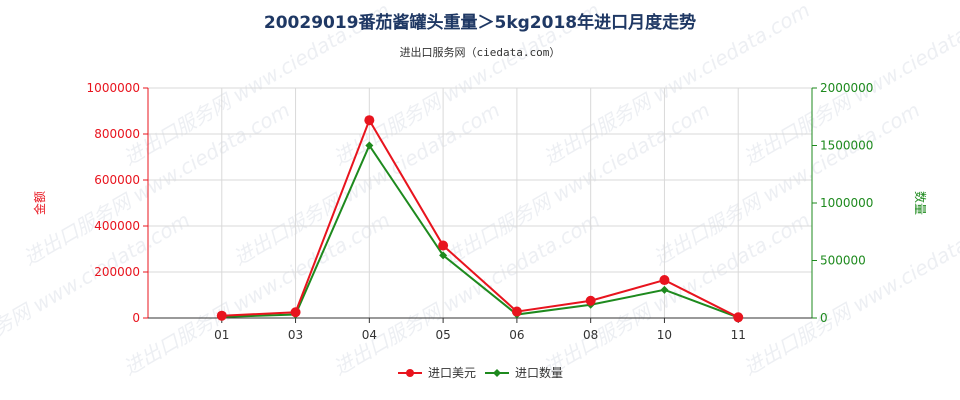 The width and height of the screenshot is (960, 400). I want to click on legend-label: 进口美元, so click(452, 373).